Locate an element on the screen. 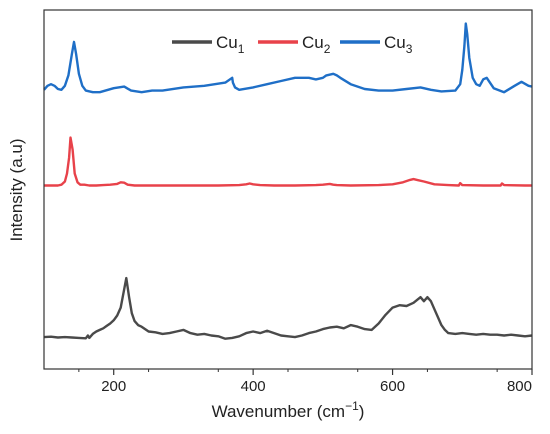 Image resolution: width=550 pixels, height=434 pixels. x-tick-label: 200 is located at coordinates (113, 386).